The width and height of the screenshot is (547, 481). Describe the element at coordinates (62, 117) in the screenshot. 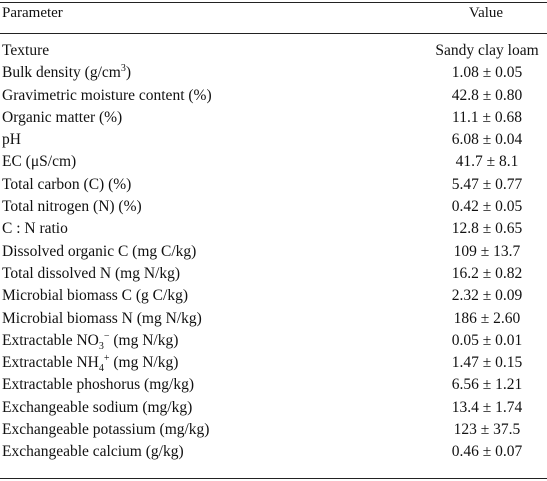

I see `parameter-cell: Organic matter (%)` at that location.